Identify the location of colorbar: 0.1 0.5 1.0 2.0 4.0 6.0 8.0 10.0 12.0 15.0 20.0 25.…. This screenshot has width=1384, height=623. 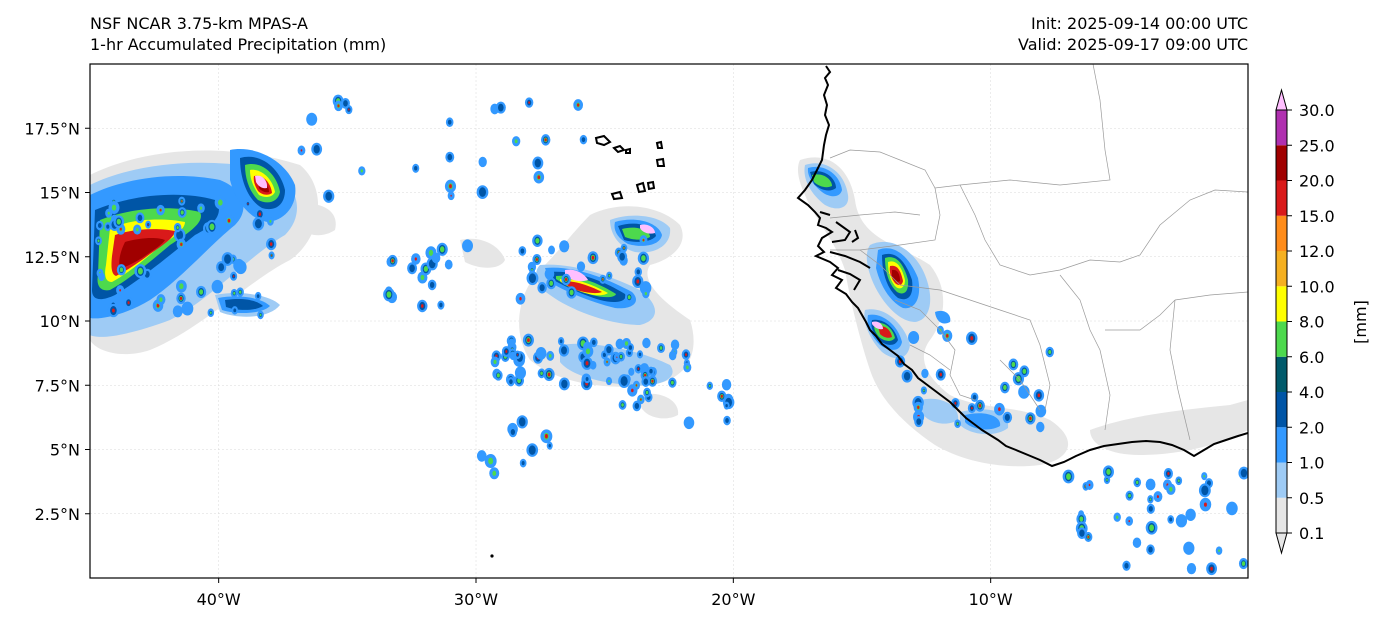
(1305, 321).